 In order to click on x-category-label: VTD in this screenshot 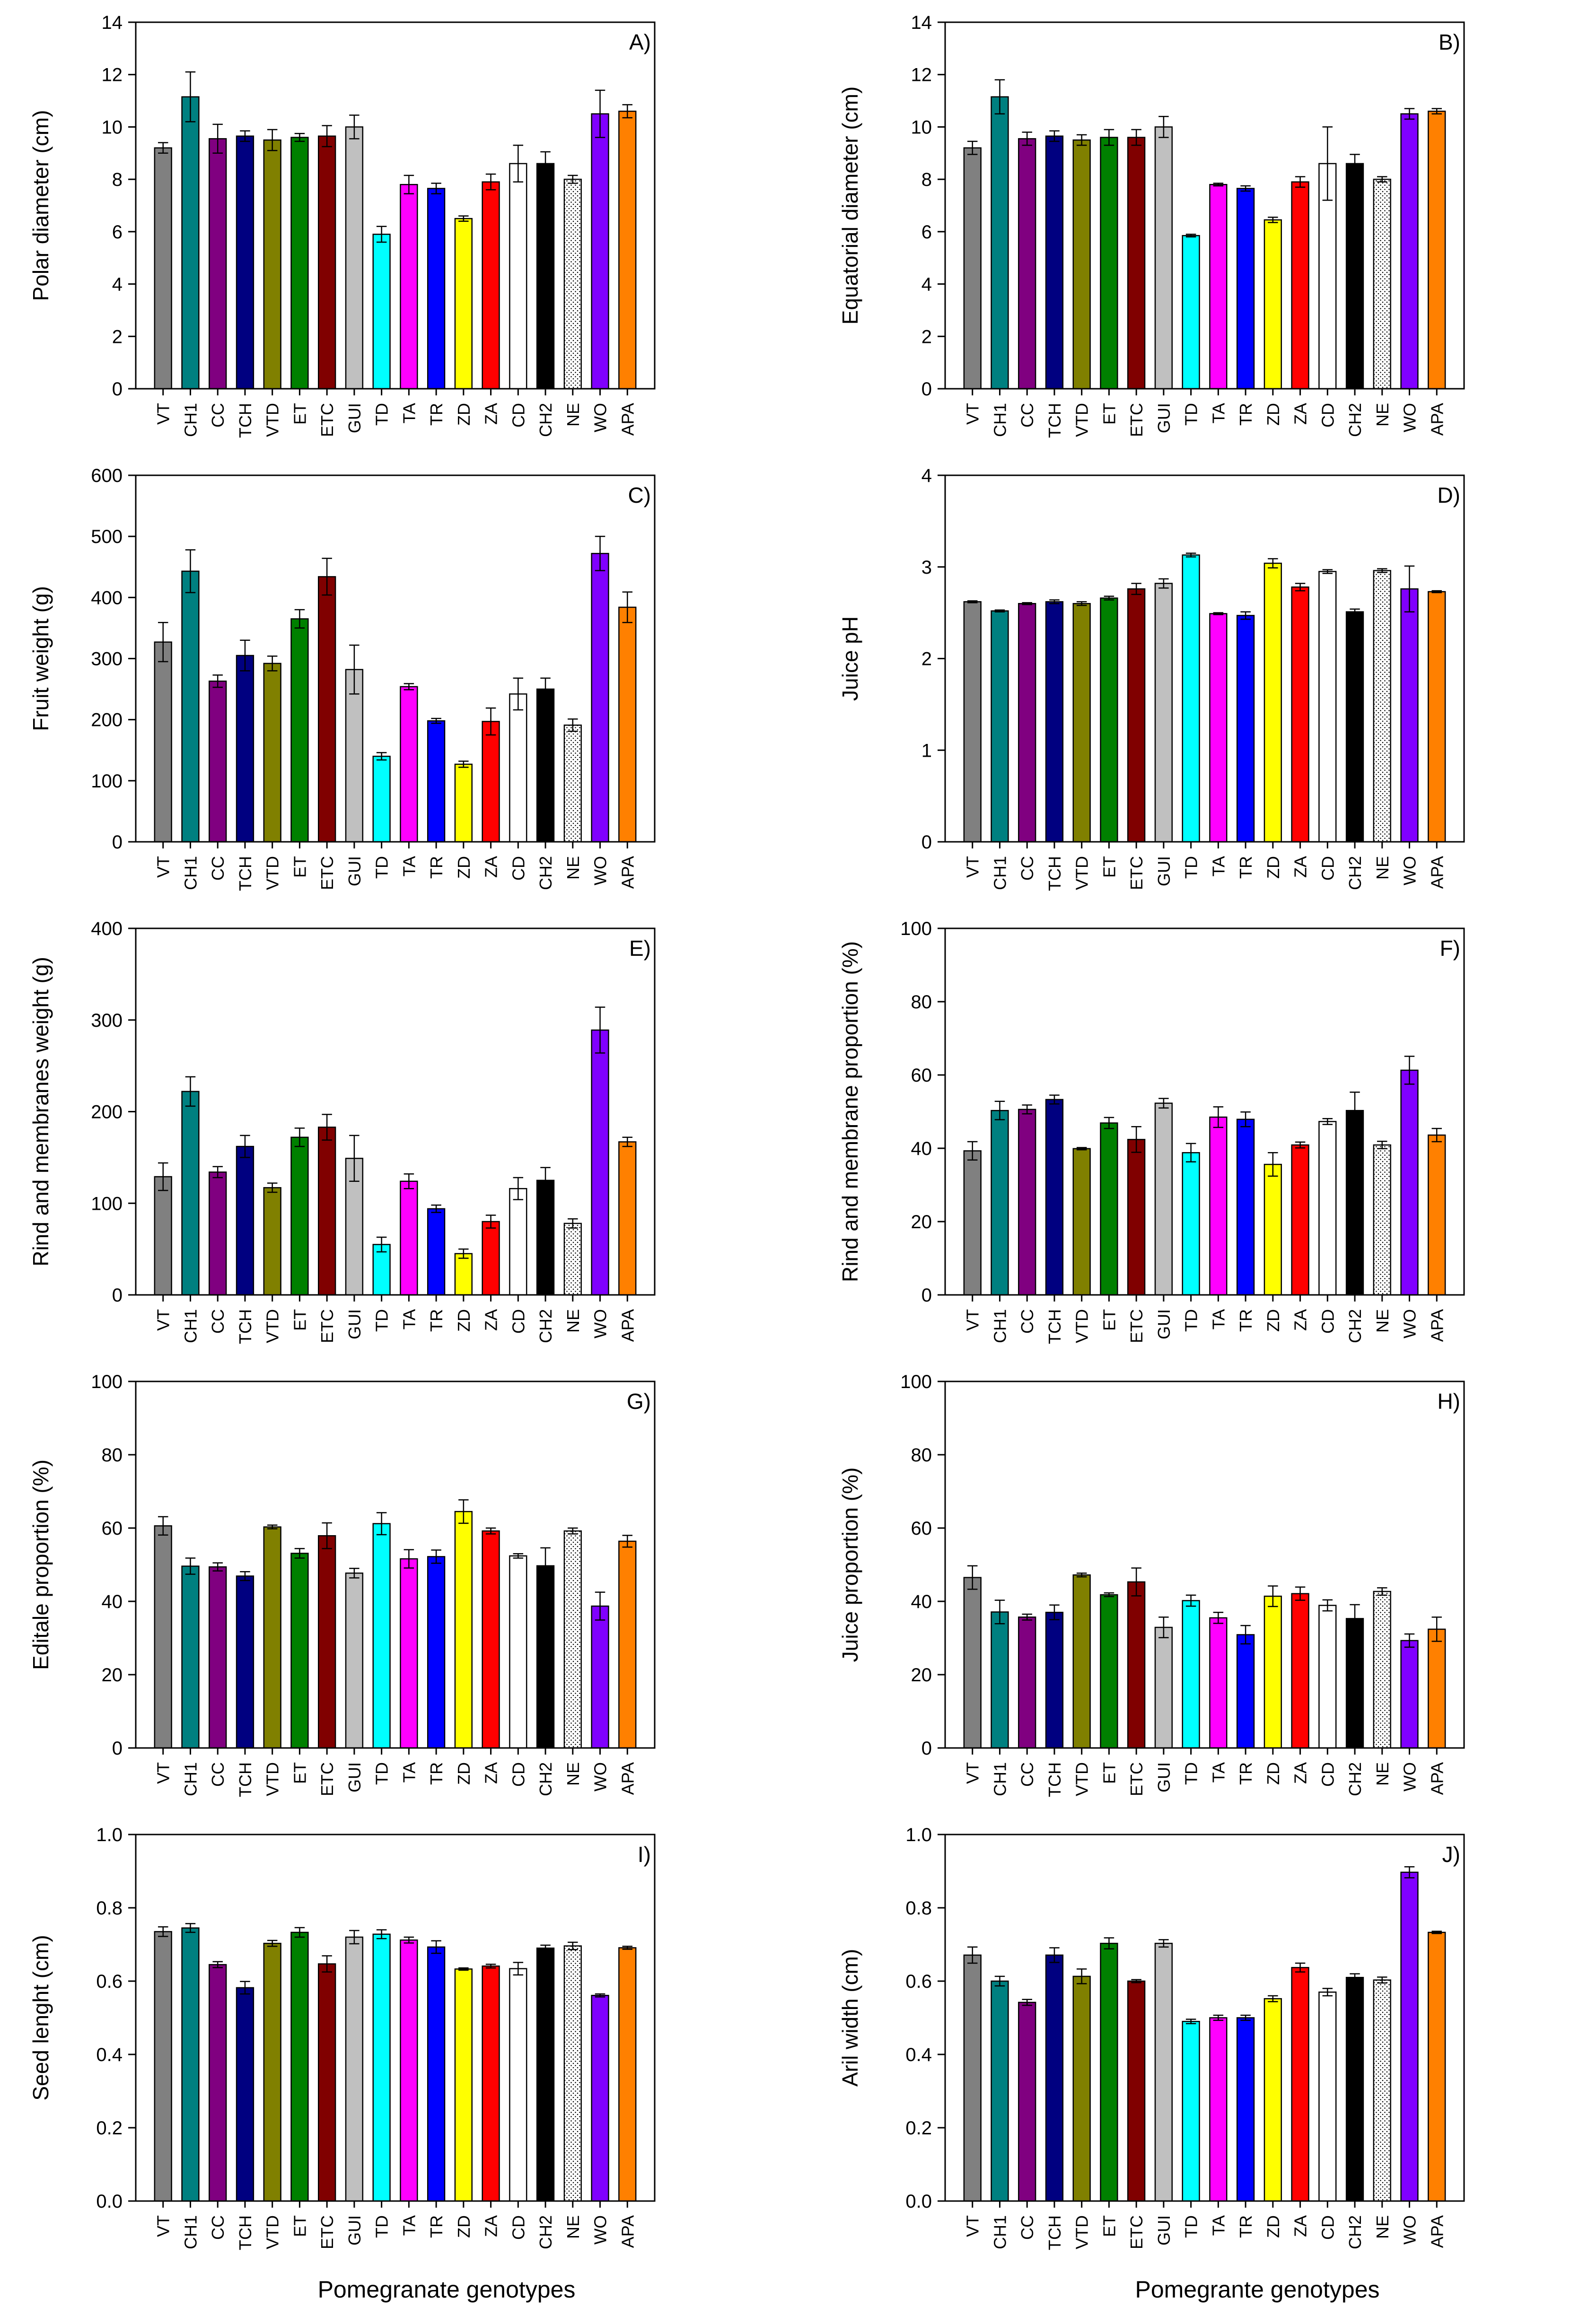, I will do `click(1082, 420)`.